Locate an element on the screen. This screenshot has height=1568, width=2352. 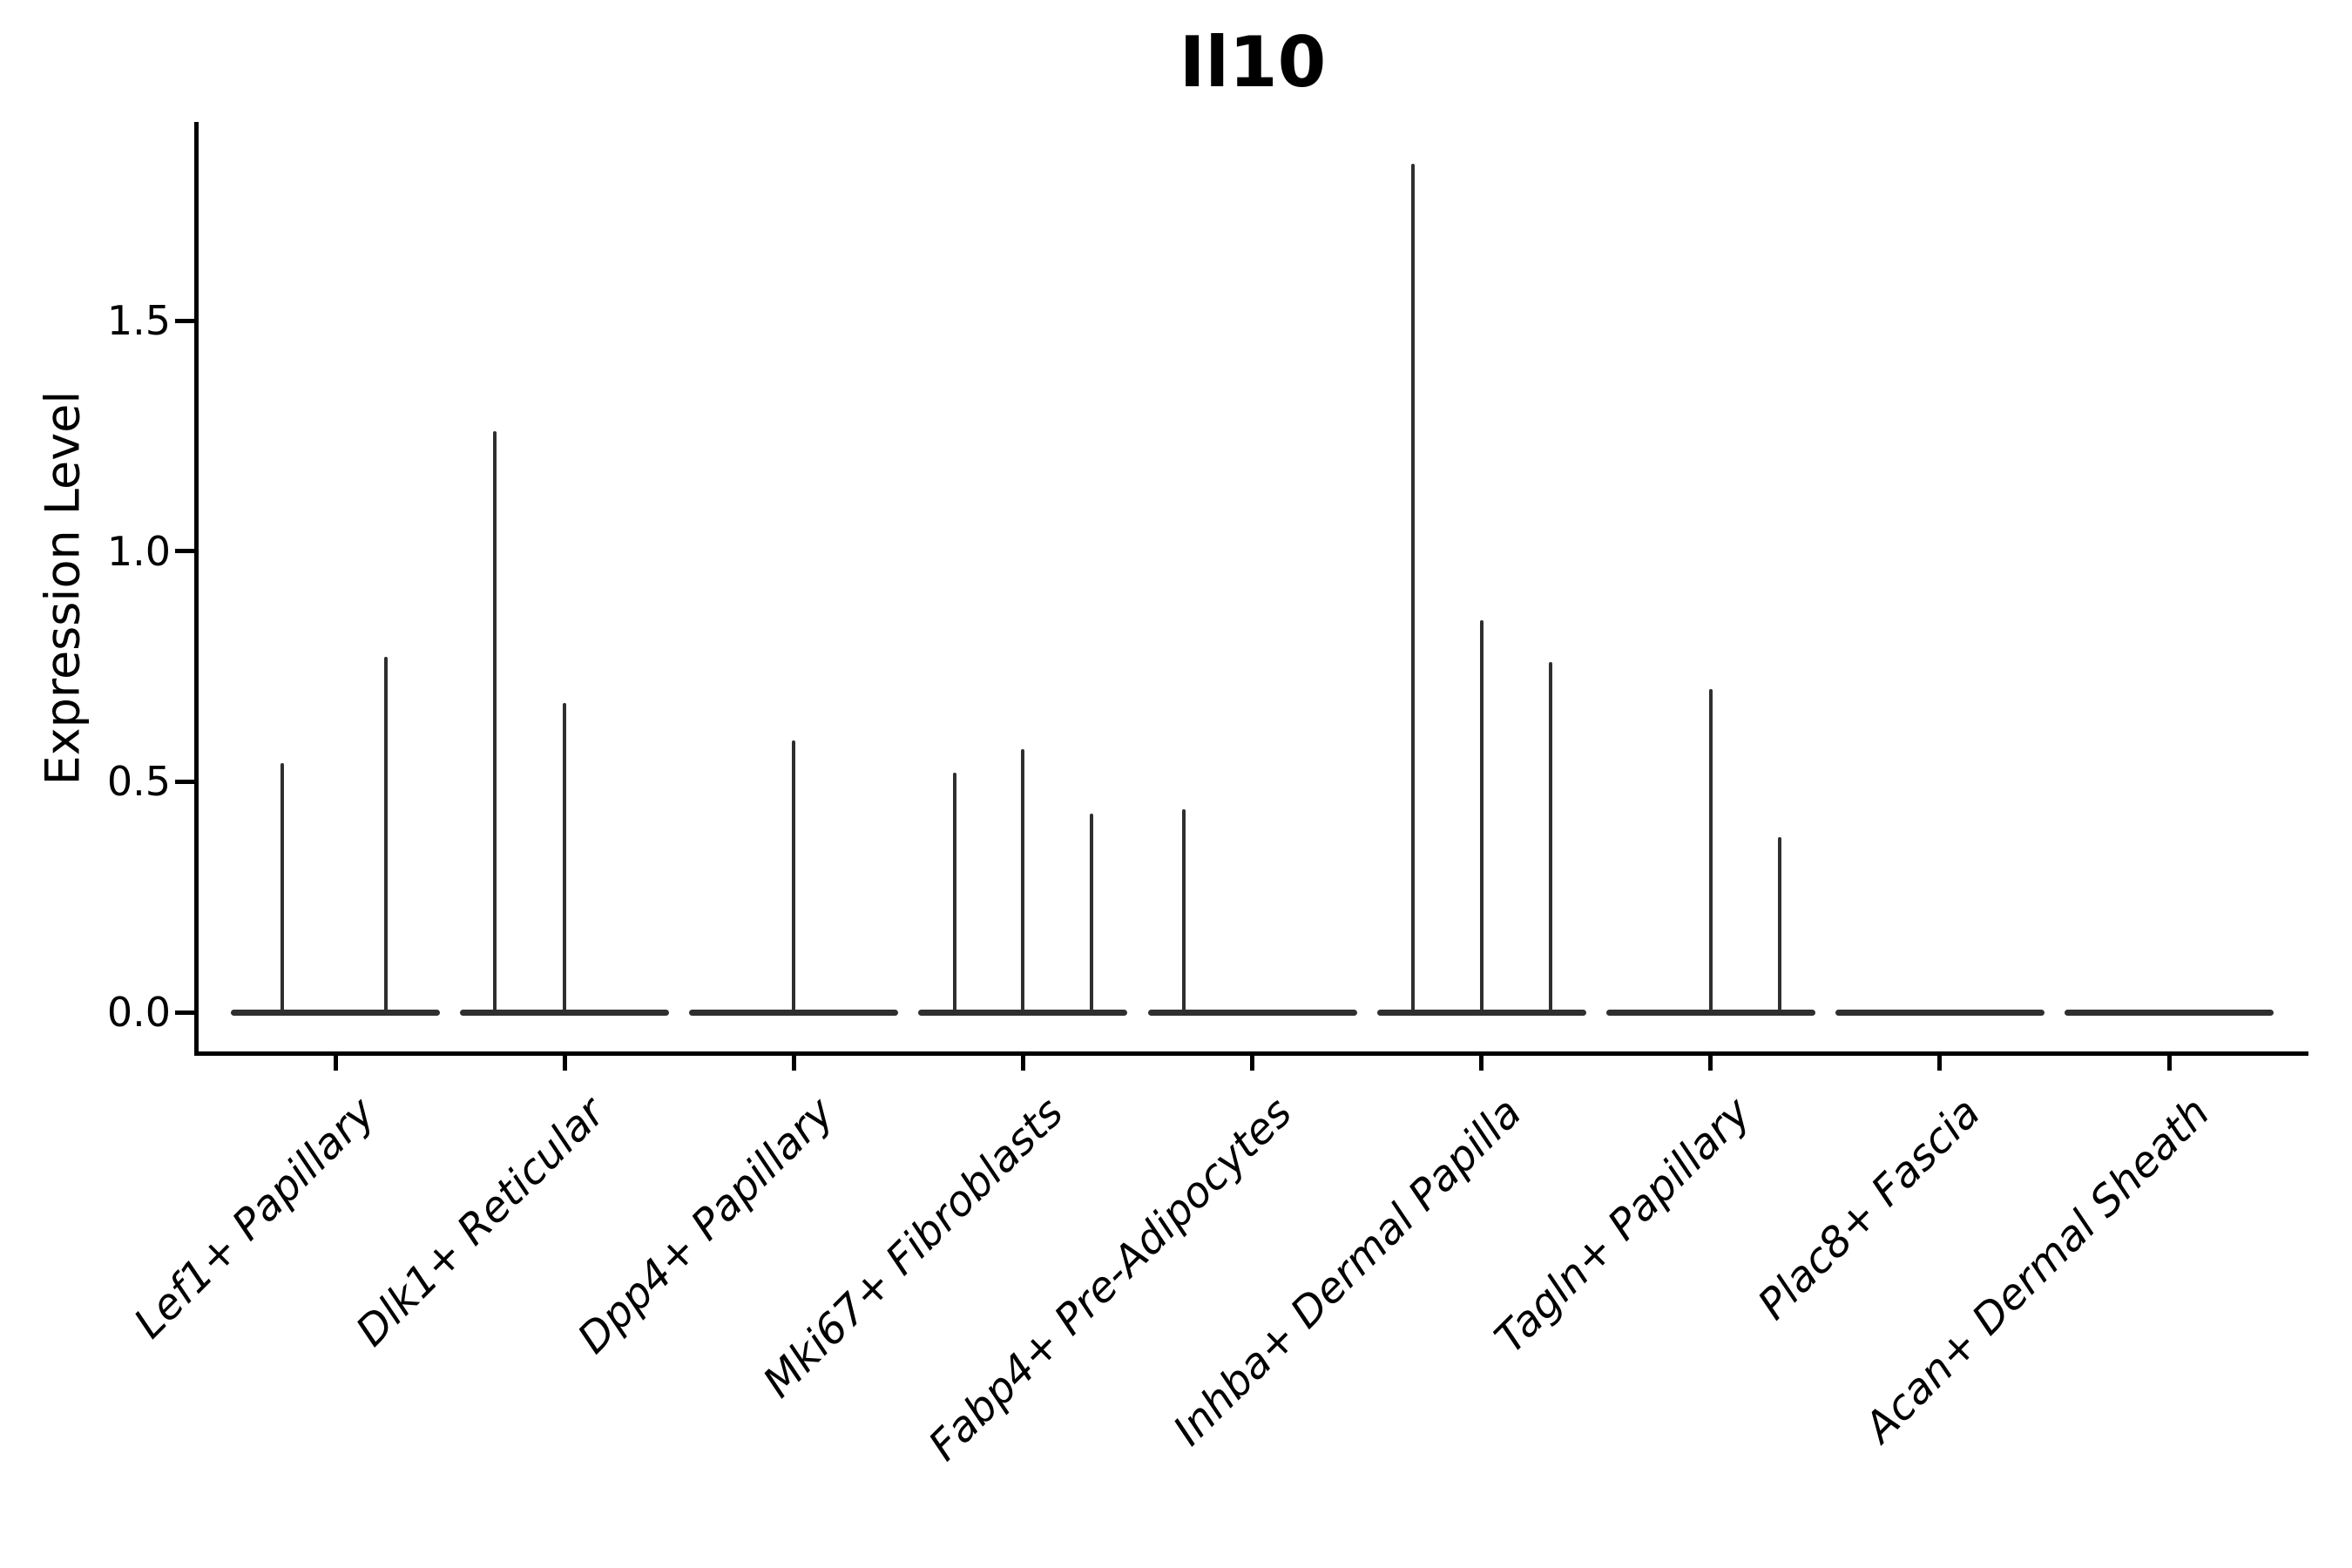
x-tick-label: Dlk1+ Reticular is located at coordinates (480, 1222).